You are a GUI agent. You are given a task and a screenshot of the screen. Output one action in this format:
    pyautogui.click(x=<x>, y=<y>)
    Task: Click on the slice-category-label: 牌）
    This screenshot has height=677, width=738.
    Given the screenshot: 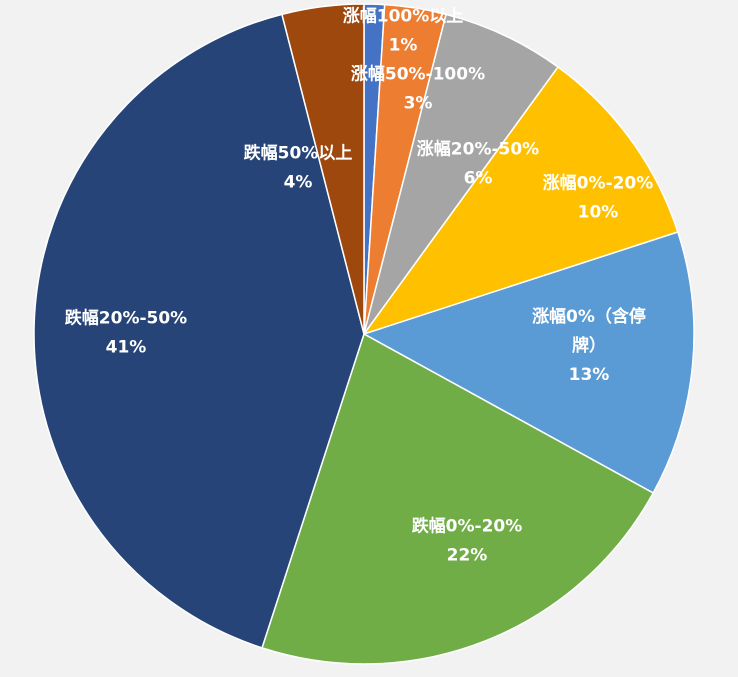 What is the action you would take?
    pyautogui.click(x=589, y=345)
    